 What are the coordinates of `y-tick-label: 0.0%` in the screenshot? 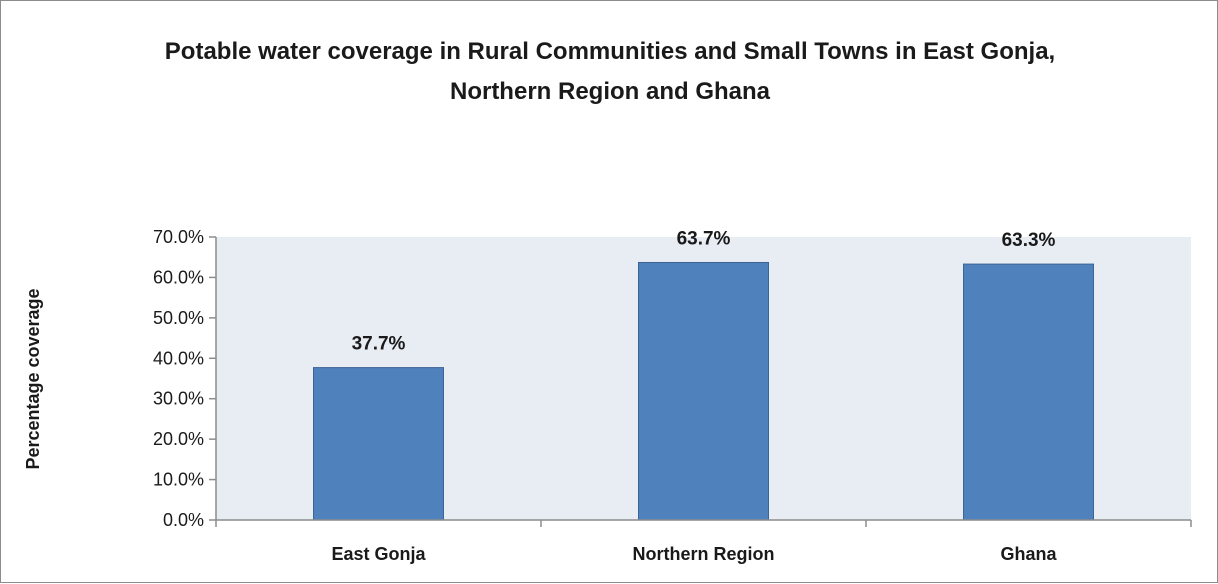 It's located at (183, 520).